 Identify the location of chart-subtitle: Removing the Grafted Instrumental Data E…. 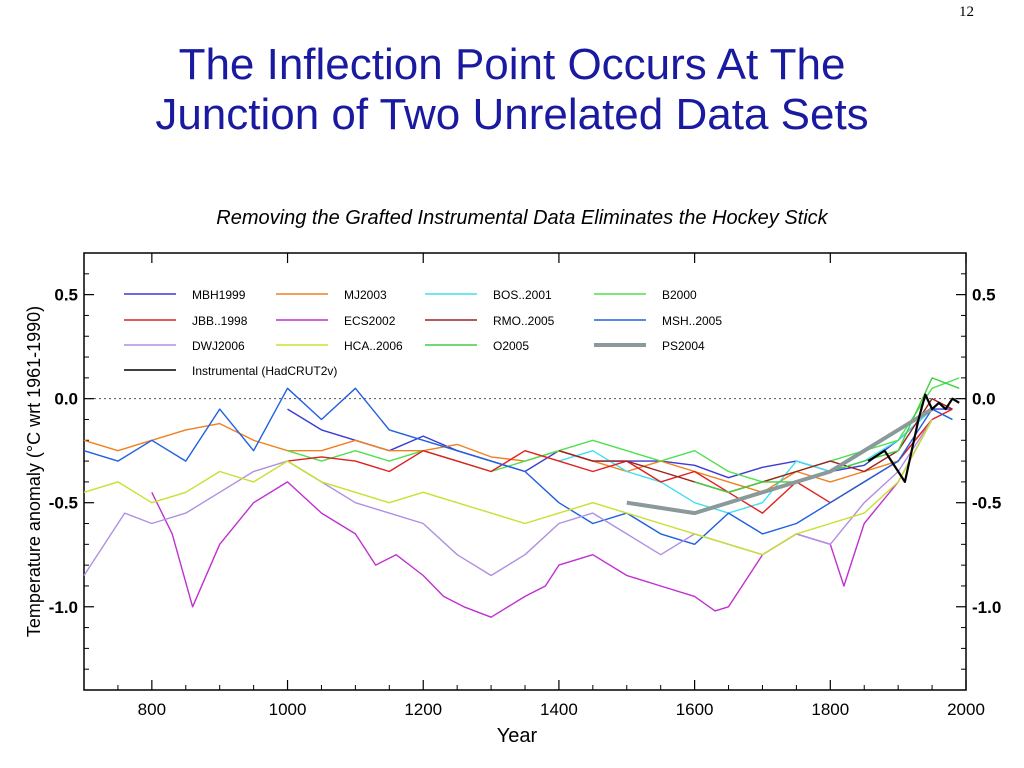
(522, 218).